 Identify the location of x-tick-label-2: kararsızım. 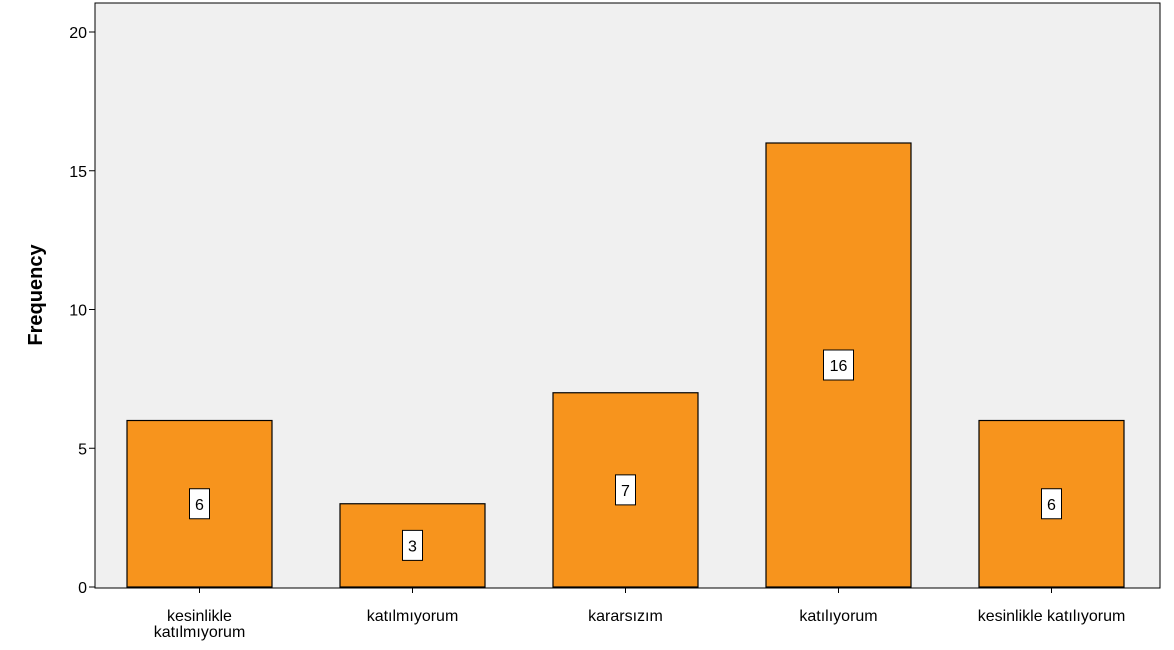
(625, 616).